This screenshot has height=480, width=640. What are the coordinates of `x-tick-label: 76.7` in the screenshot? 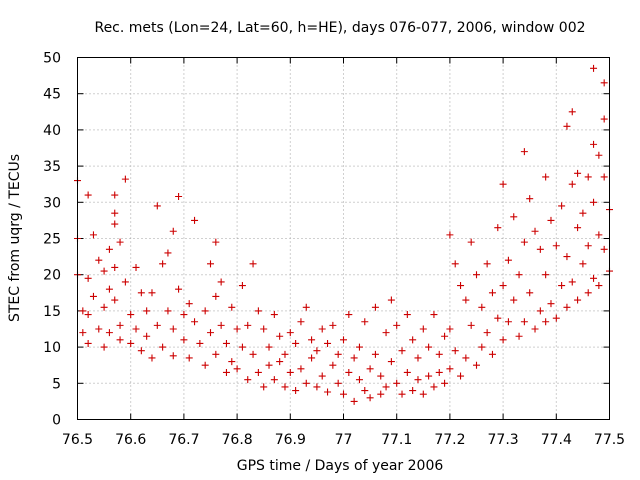 It's located at (183, 440).